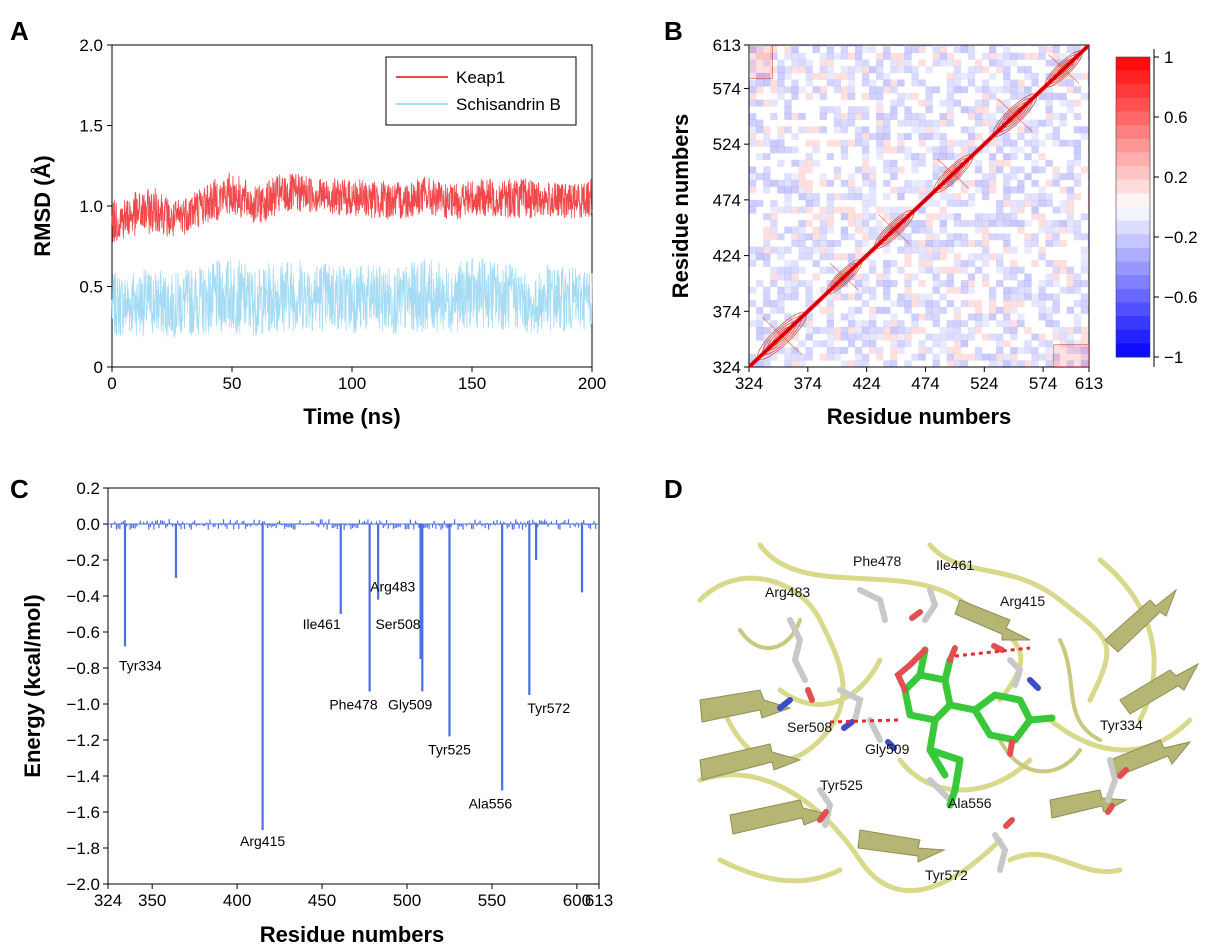 This screenshot has height=947, width=1206. What do you see at coordinates (1176, 117) in the screenshot?
I see `colorbar-tick-label: 0.6` at bounding box center [1176, 117].